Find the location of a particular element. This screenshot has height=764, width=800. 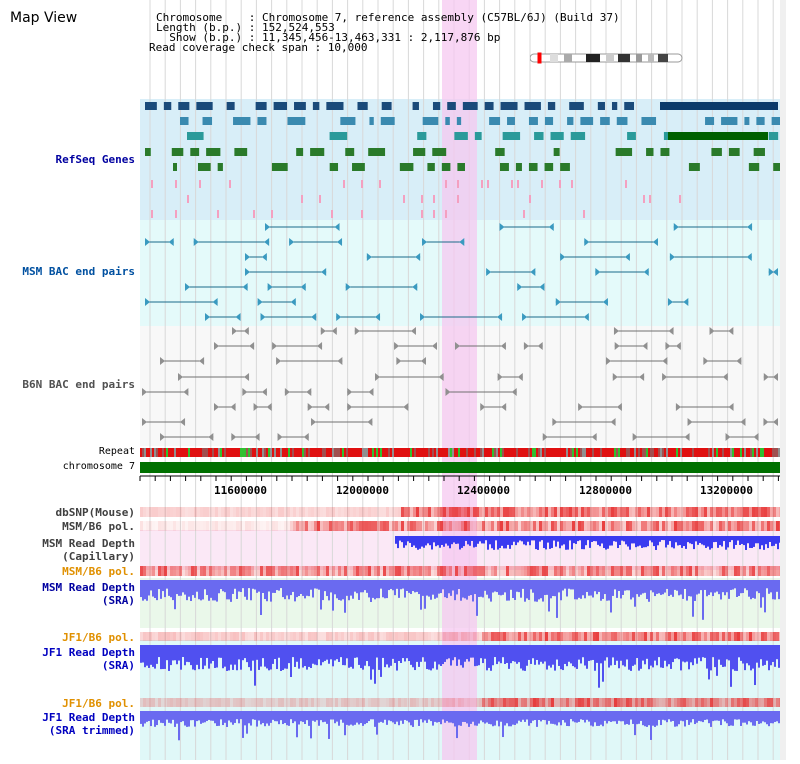

track-label-refseq: RefSeq Genes is located at coordinates (95, 159).